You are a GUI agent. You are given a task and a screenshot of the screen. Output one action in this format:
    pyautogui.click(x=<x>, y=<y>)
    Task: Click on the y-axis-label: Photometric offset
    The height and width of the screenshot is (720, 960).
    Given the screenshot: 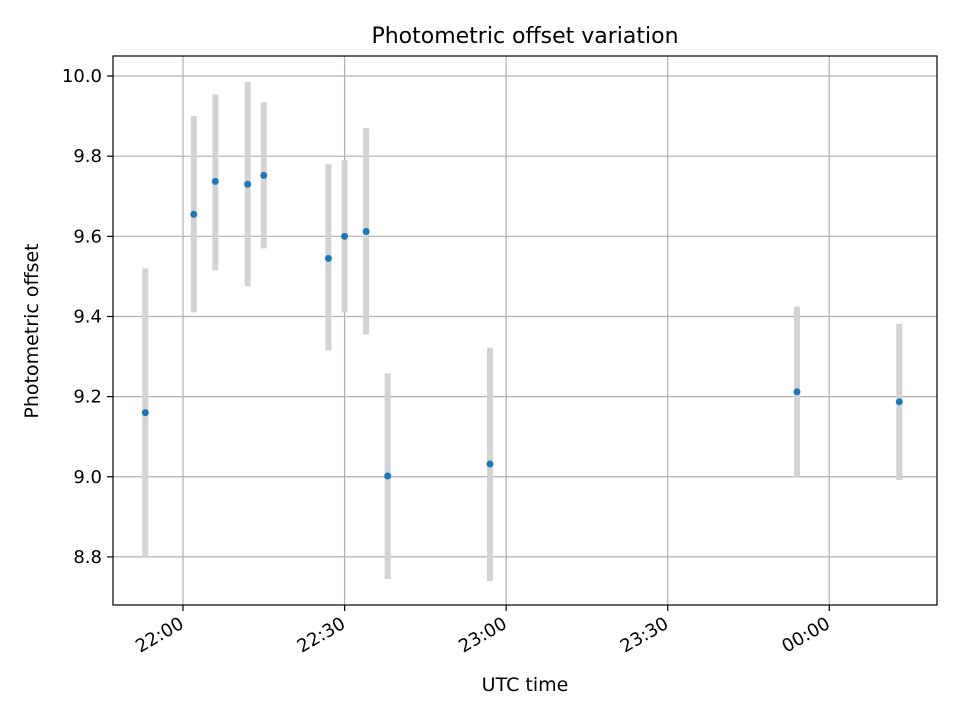 What is the action you would take?
    pyautogui.click(x=32, y=330)
    